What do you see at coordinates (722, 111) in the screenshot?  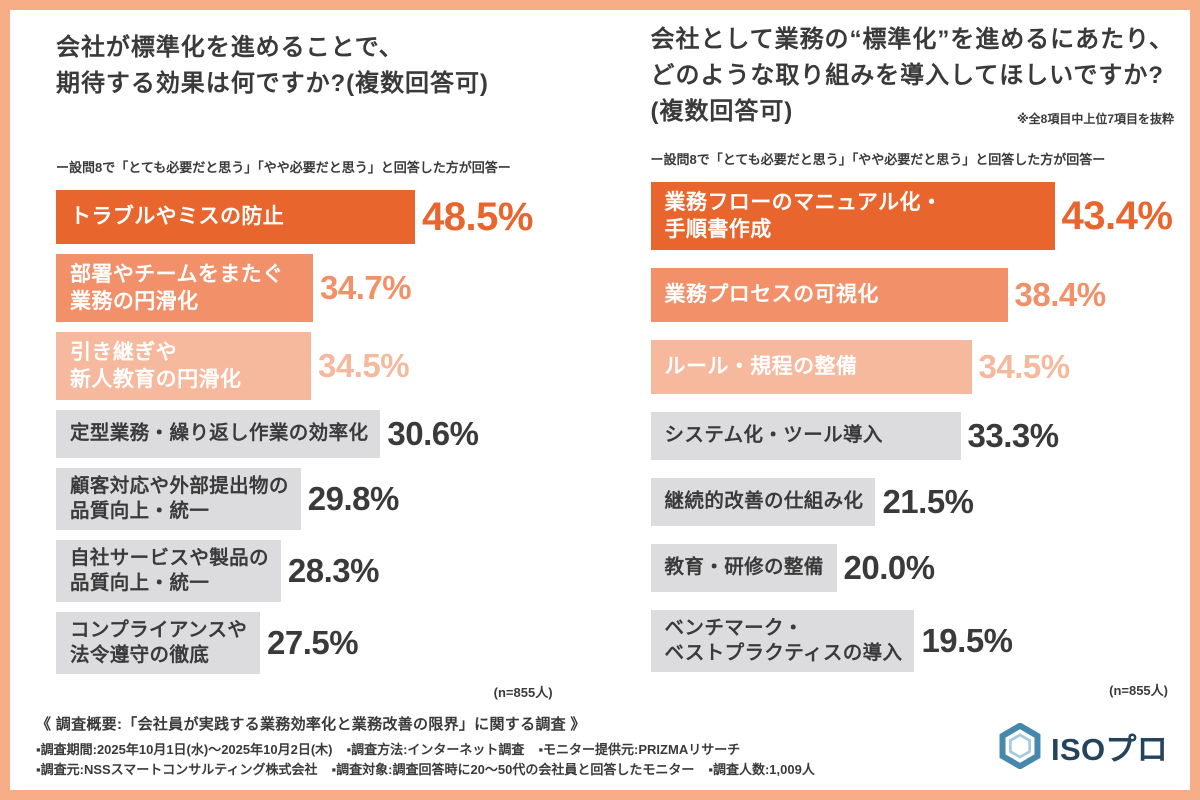 I see `title-line: (複数回答可)` at bounding box center [722, 111].